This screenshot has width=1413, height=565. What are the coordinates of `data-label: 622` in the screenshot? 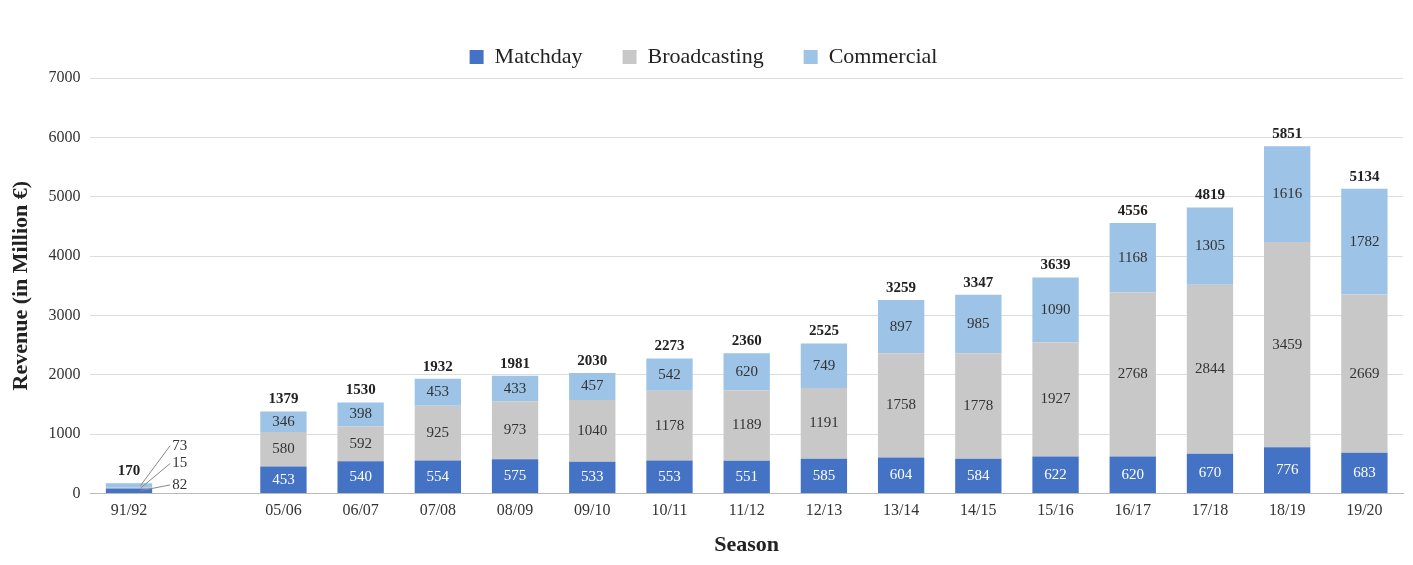 It's located at (1055, 473).